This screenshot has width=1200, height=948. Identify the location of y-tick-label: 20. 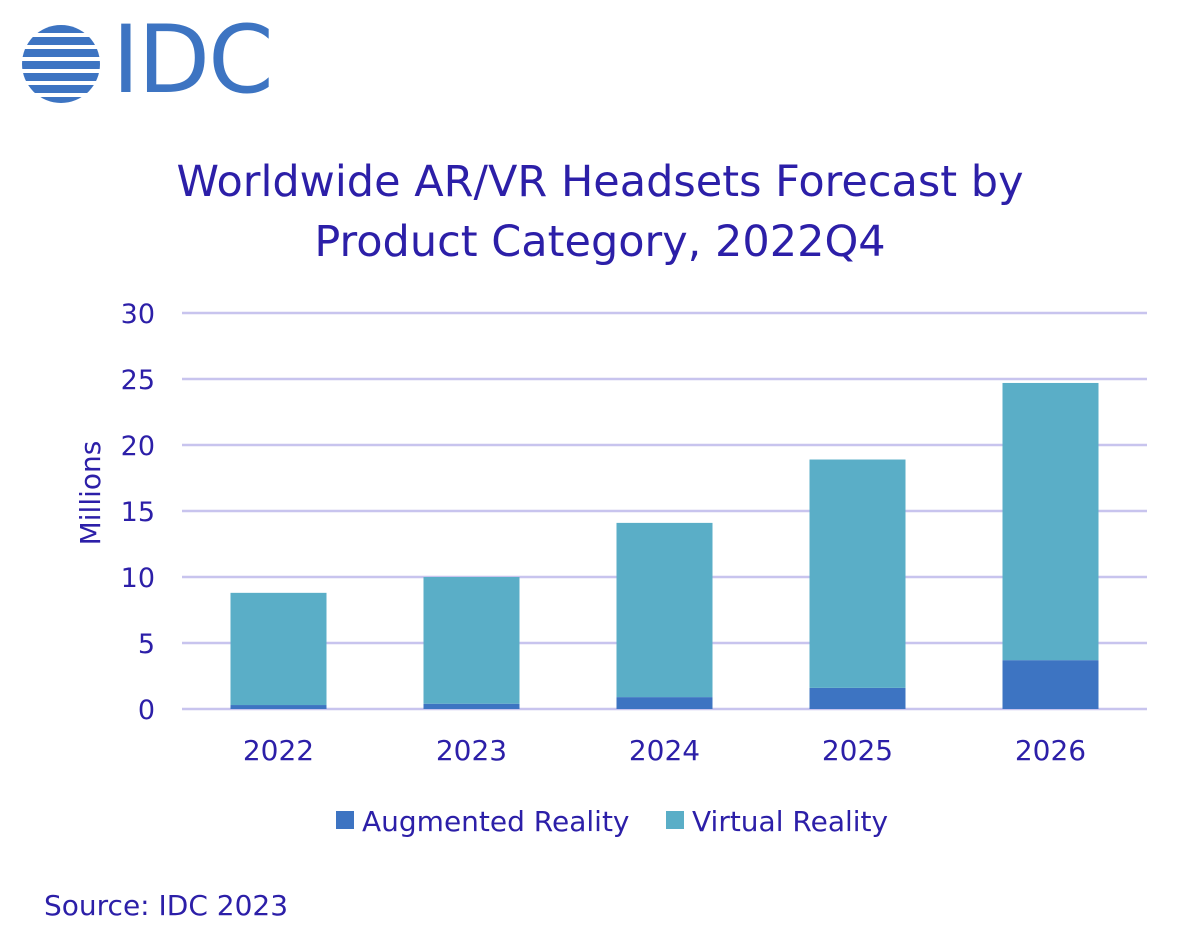
(138, 446).